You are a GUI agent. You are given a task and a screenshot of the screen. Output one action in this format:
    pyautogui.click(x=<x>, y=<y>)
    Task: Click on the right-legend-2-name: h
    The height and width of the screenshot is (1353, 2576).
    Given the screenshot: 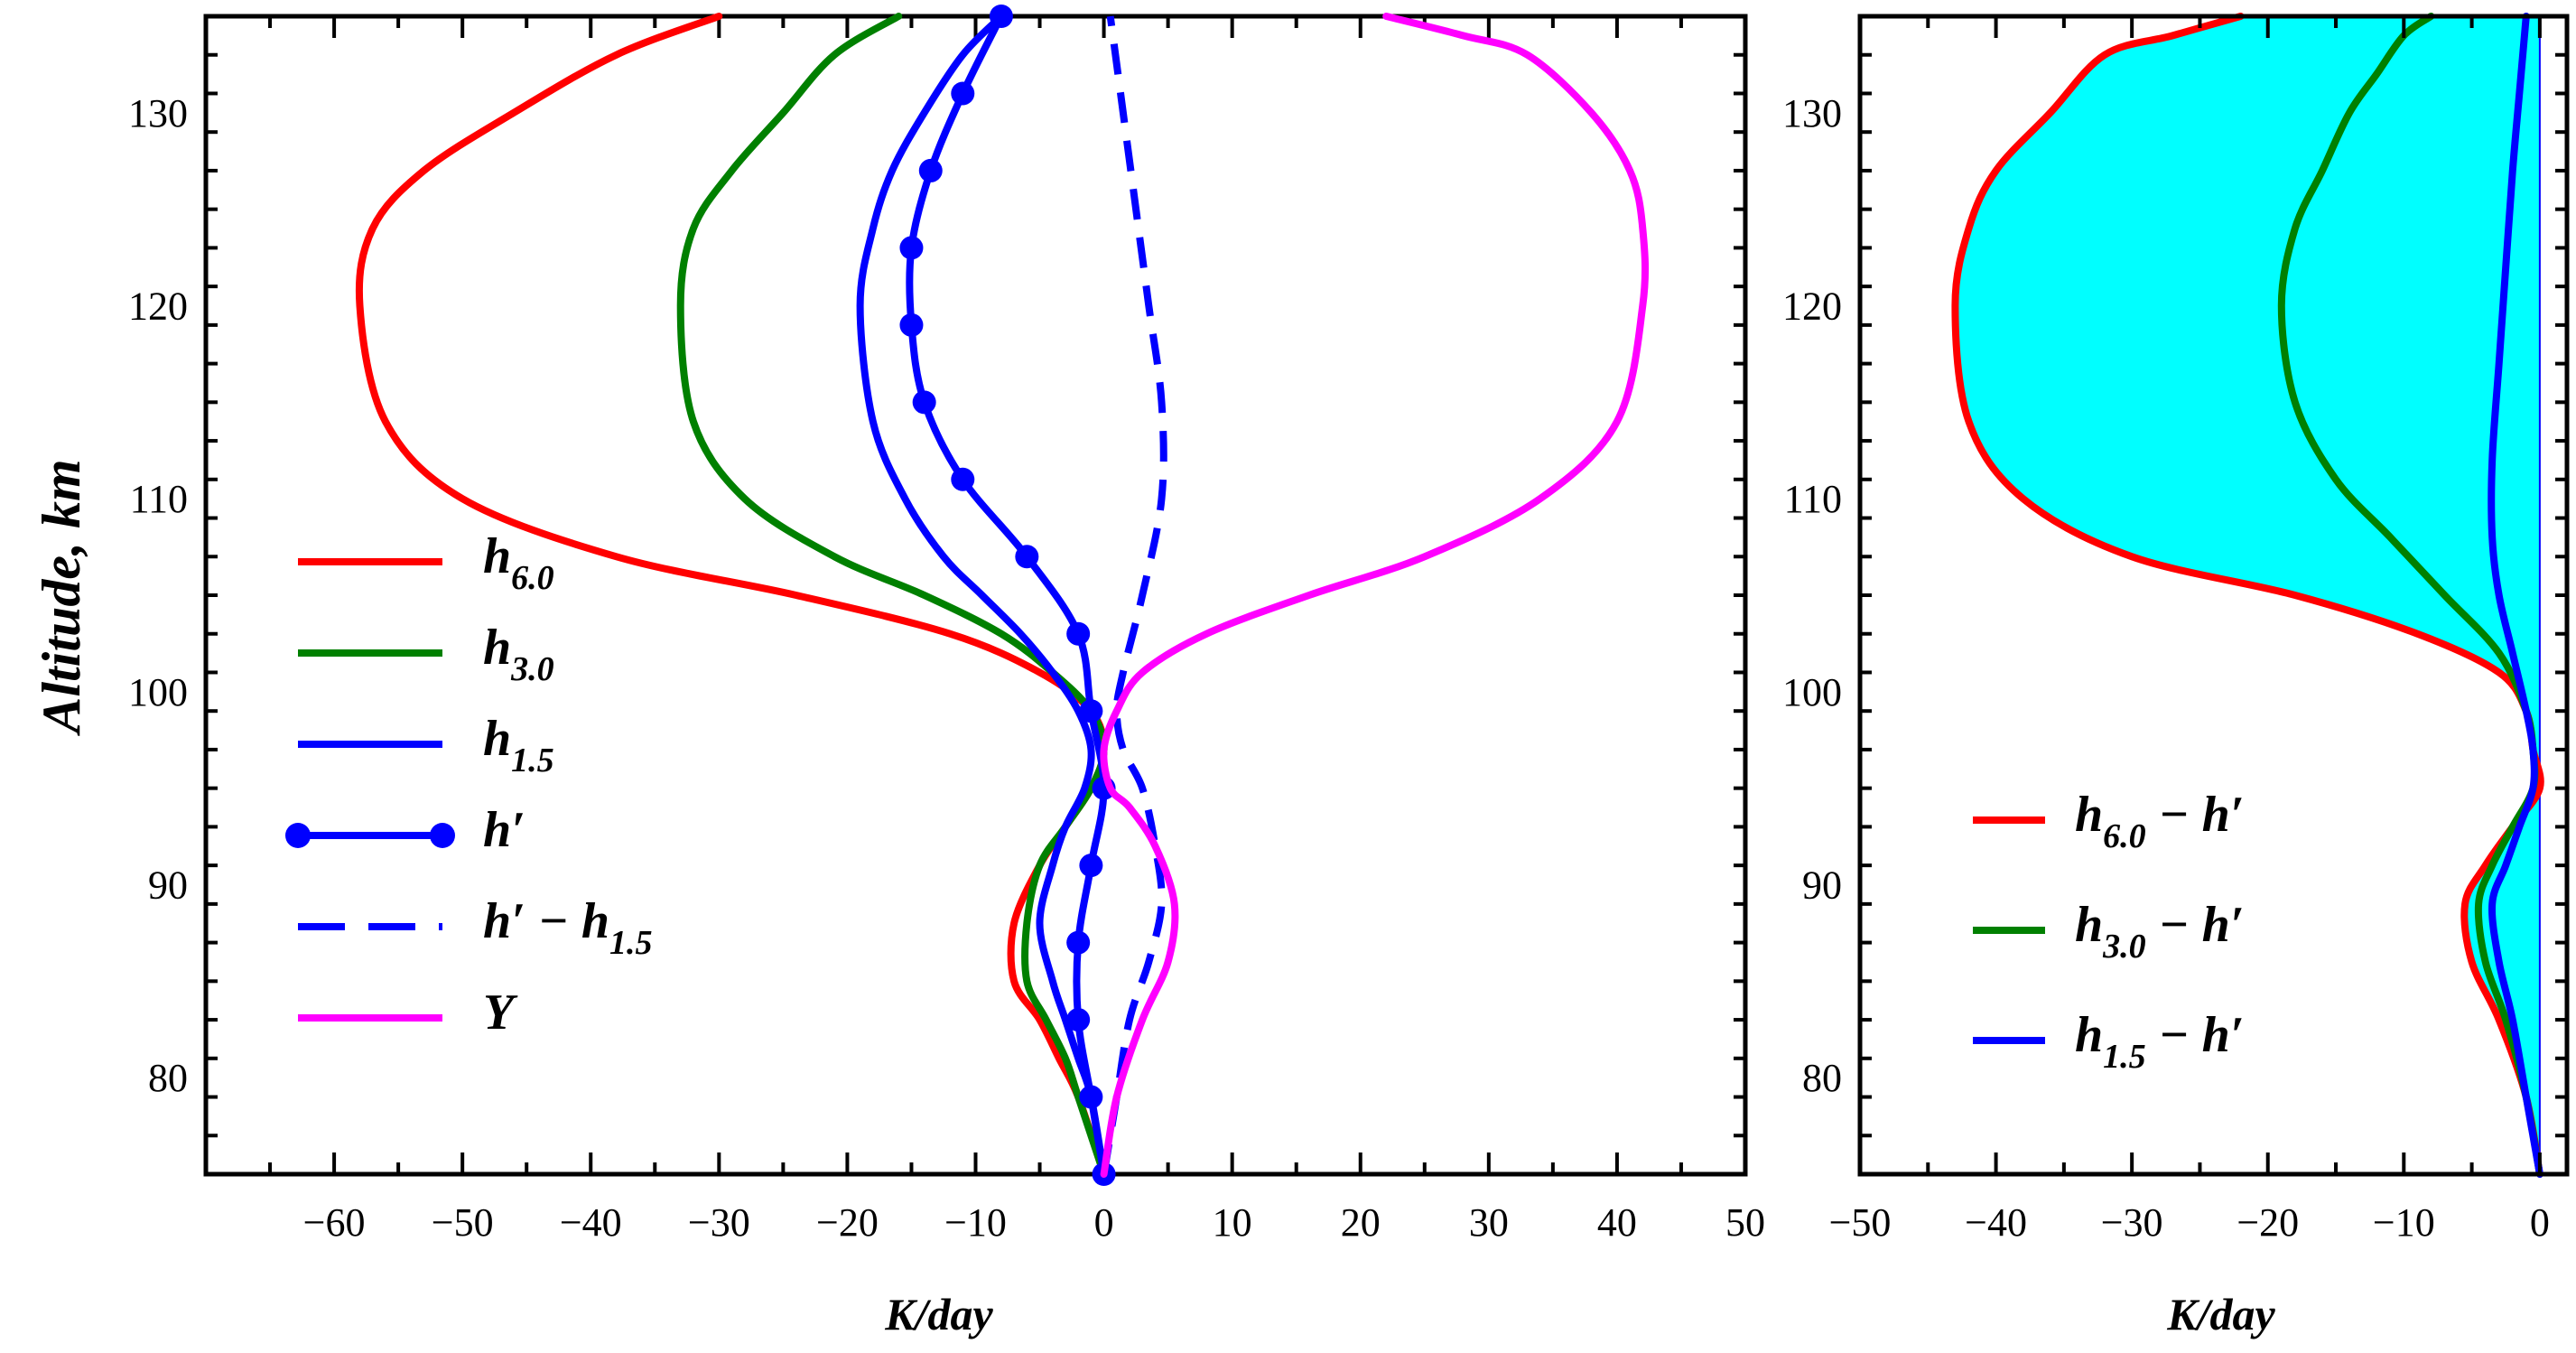 What is the action you would take?
    pyautogui.click(x=2089, y=1035)
    